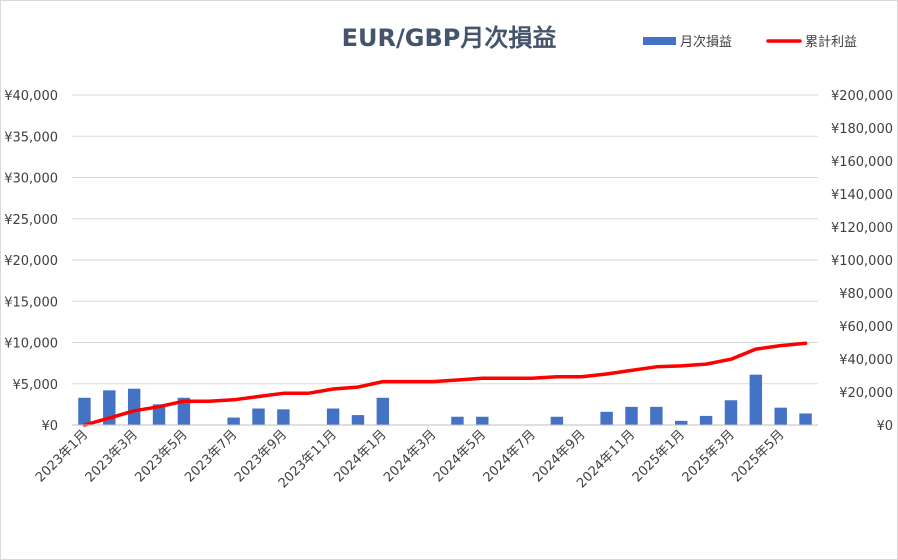  I want to click on y-right-tick-label: ¥100,000, so click(862, 261).